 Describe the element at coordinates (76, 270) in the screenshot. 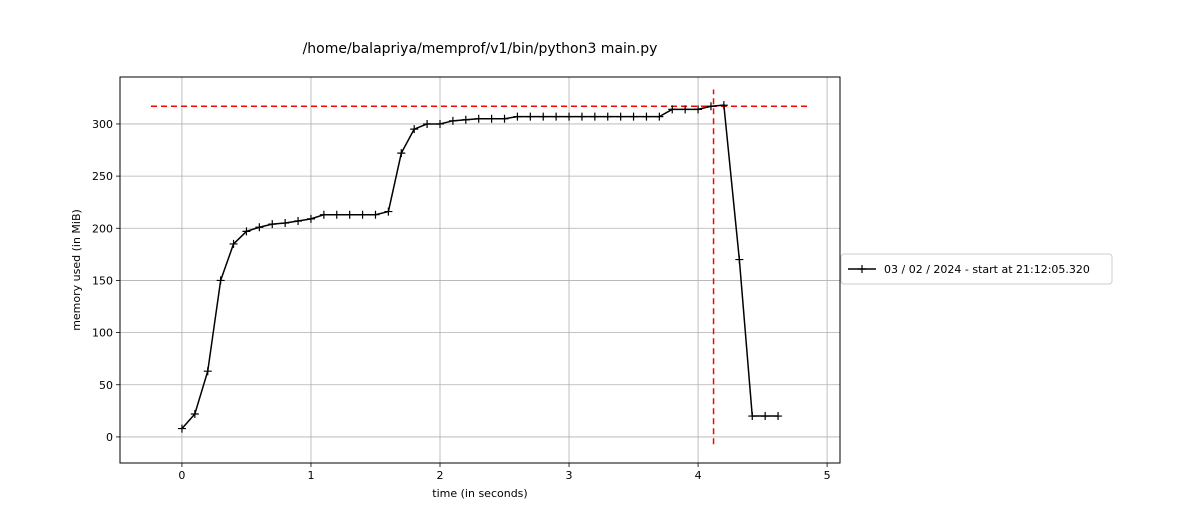

I see `y-axis-label: memory used (in MiB)` at that location.